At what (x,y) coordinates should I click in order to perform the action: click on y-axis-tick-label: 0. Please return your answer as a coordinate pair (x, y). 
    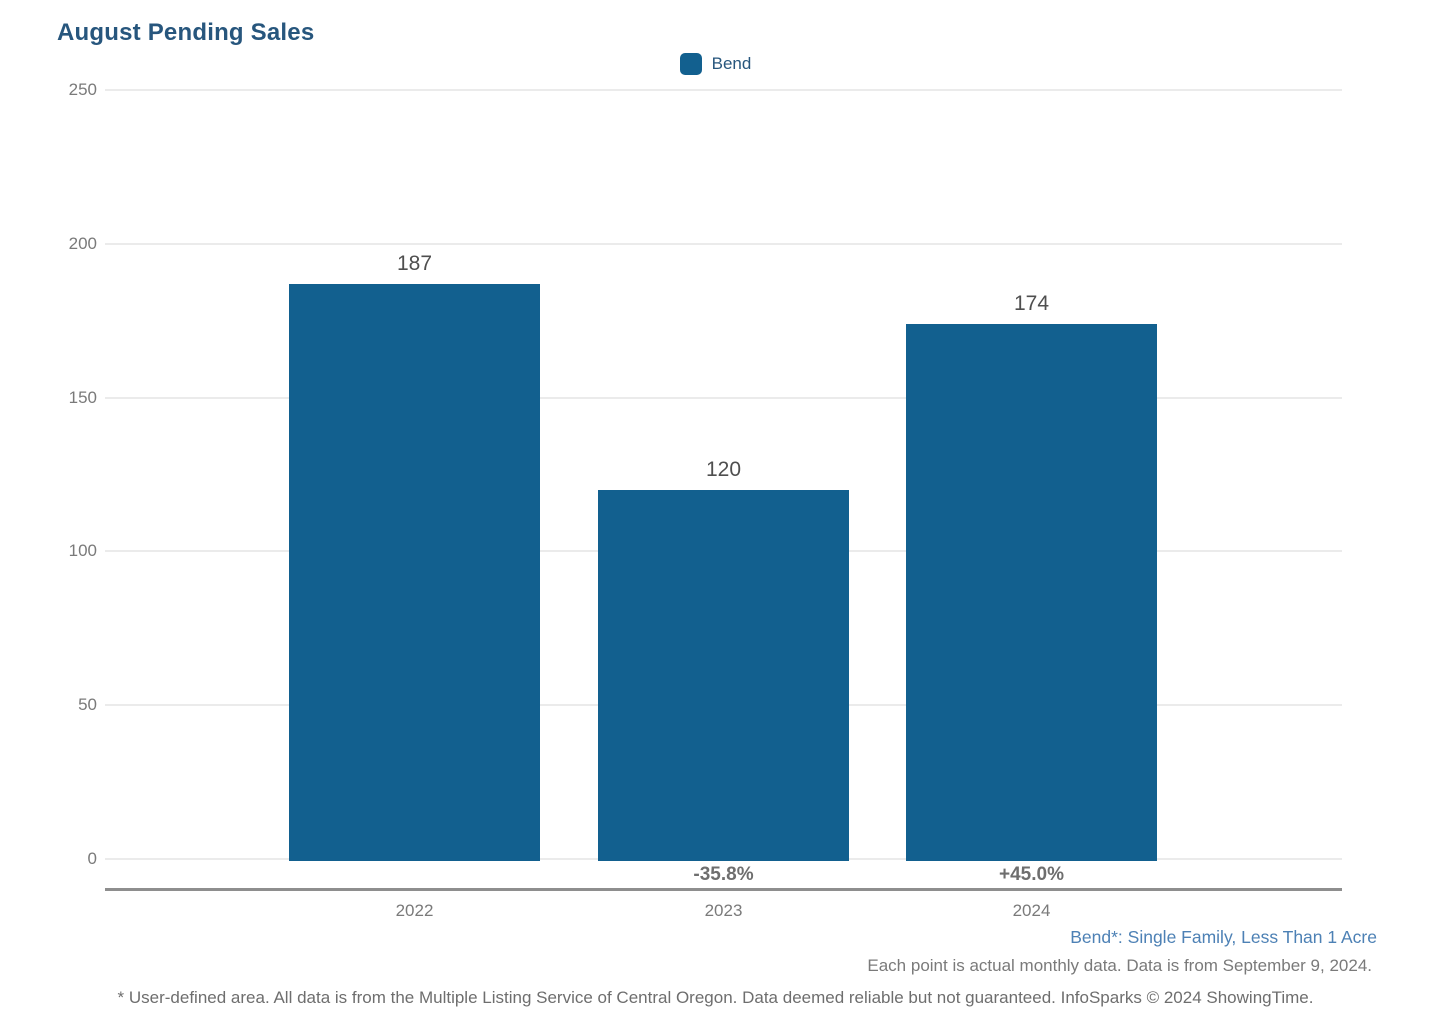
    Looking at the image, I should click on (92, 858).